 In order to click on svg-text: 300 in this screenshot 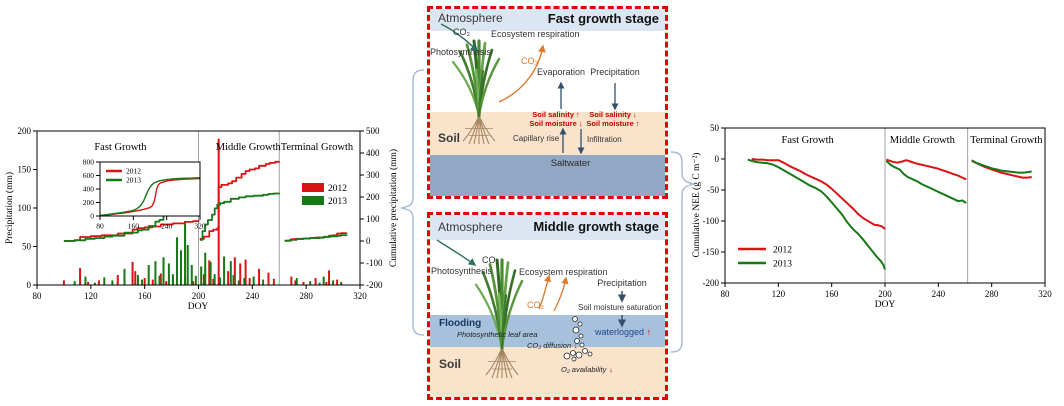, I will do `click(373, 175)`.